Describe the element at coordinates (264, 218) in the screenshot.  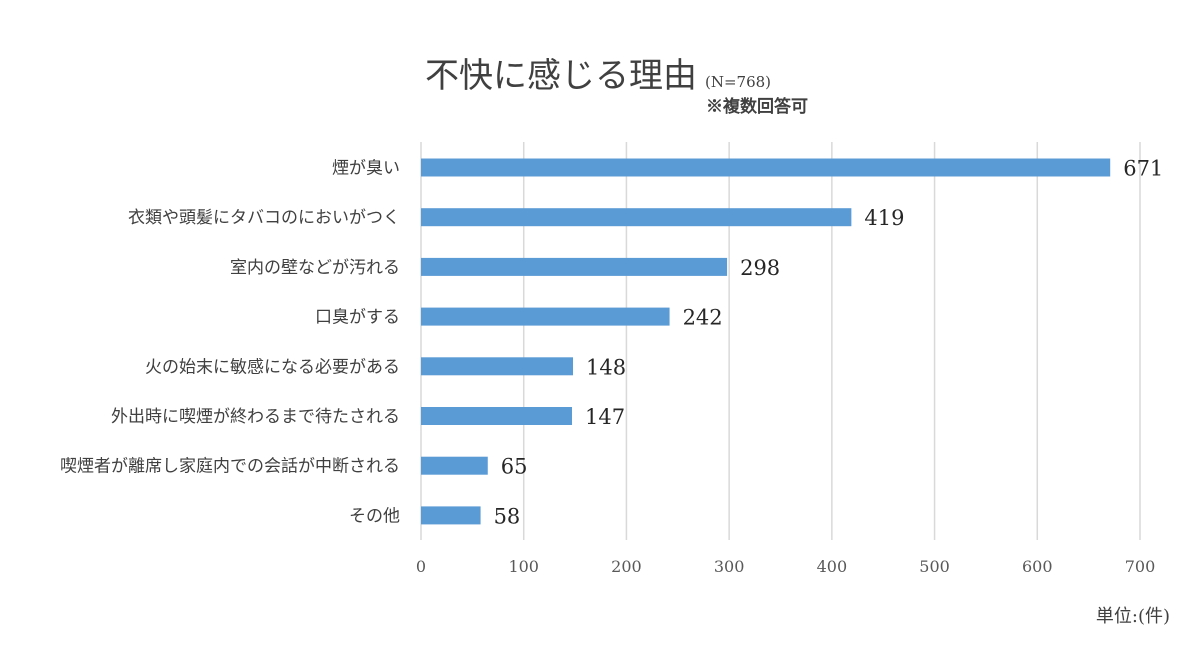
I see `category-label: 衣類や頭髪にタバコのにおいがつく` at that location.